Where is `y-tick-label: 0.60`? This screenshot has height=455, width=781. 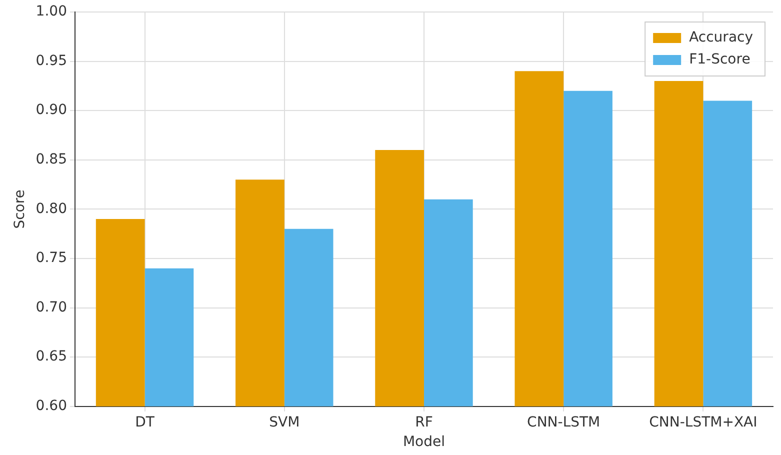
y-tick-label: 0.60 is located at coordinates (51, 406).